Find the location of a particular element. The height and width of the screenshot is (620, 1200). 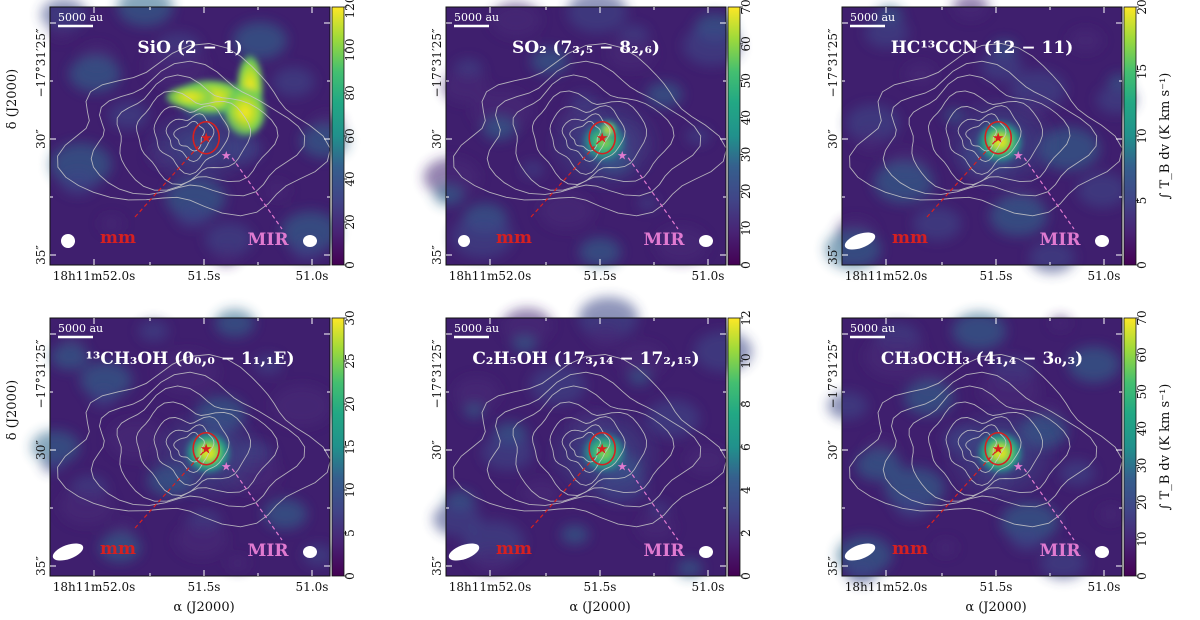

mir-star-icon: ★ is located at coordinates (622, 467).